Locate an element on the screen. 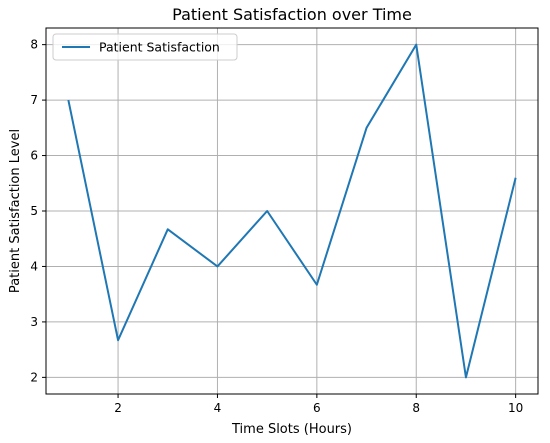 The image size is (550, 443). y-tick-label: 6 is located at coordinates (34, 156).